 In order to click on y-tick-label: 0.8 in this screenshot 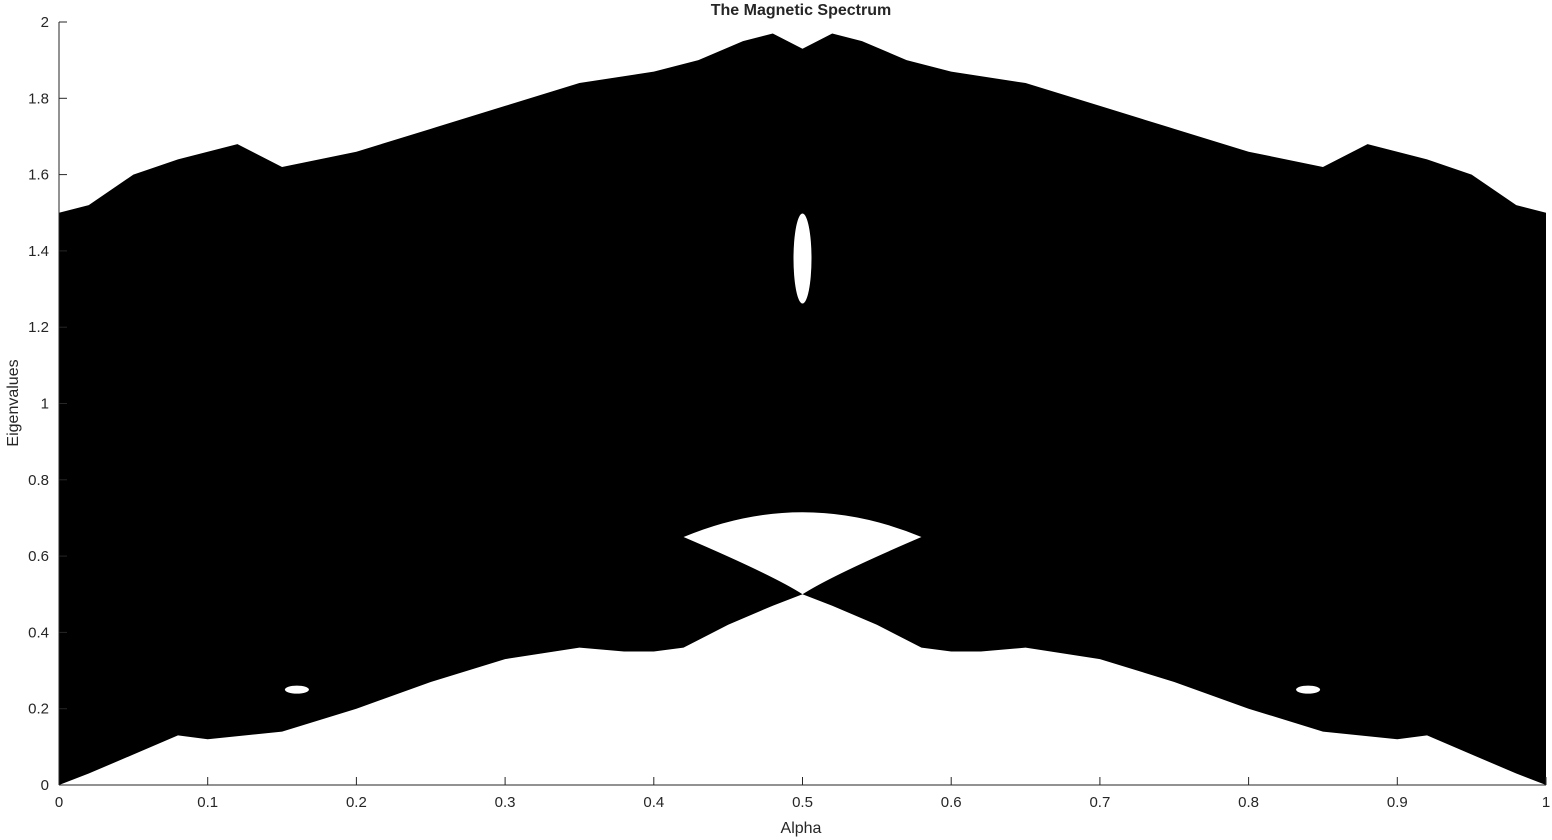, I will do `click(38, 480)`.